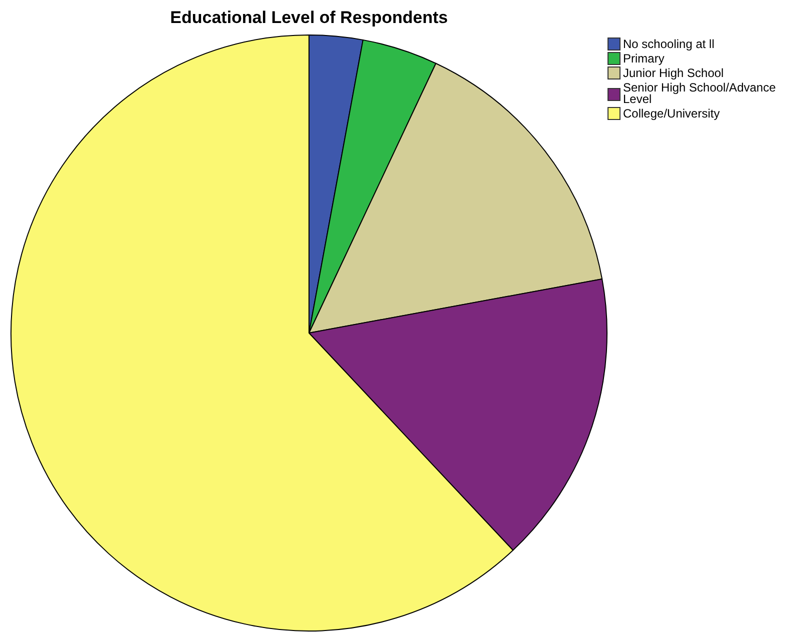  I want to click on legend-label: College/University, so click(671, 113).